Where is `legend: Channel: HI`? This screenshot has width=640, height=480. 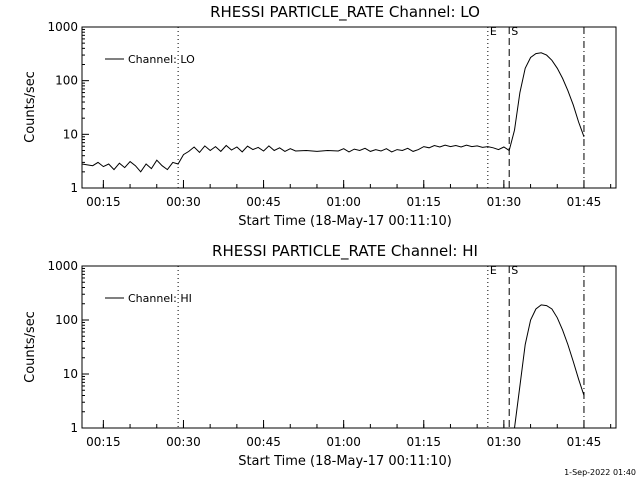 legend: Channel: HI is located at coordinates (148, 298).